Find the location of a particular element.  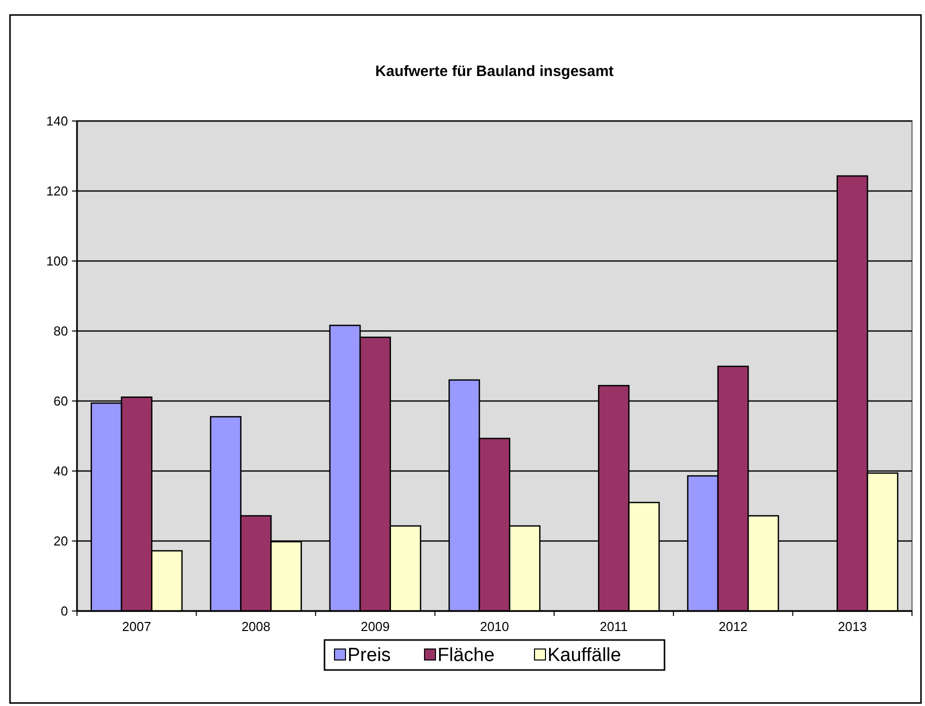

y-tick-label: 120 is located at coordinates (57, 191).